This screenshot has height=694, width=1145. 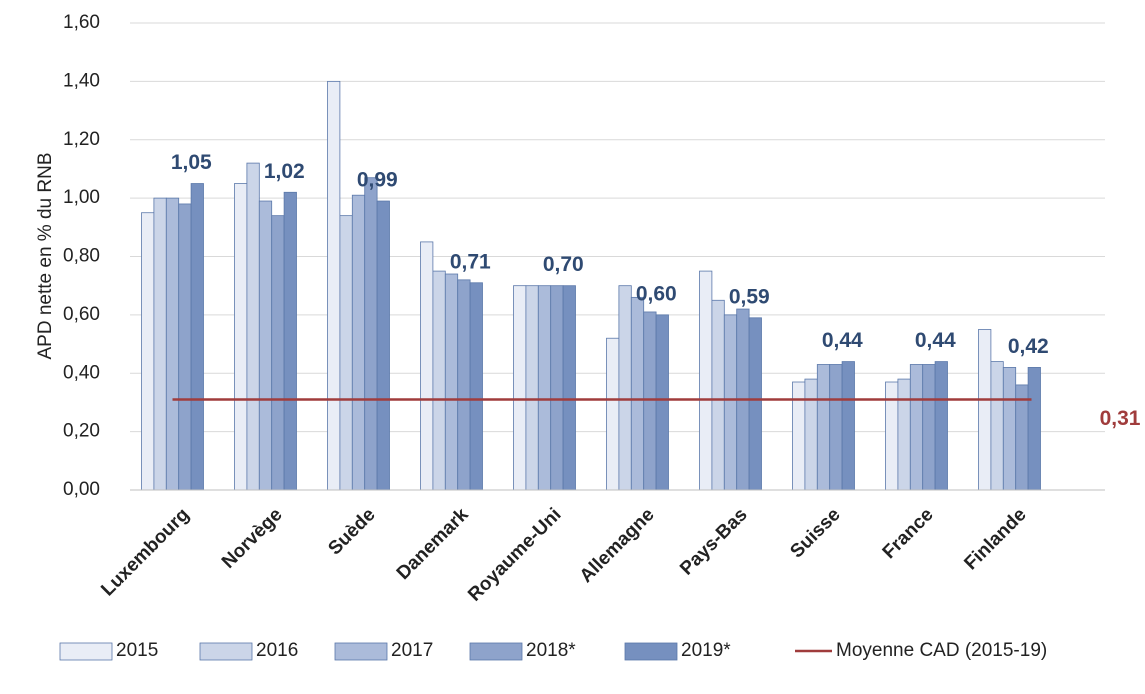 I want to click on y-tick-label: 1,20, so click(x=81, y=139).